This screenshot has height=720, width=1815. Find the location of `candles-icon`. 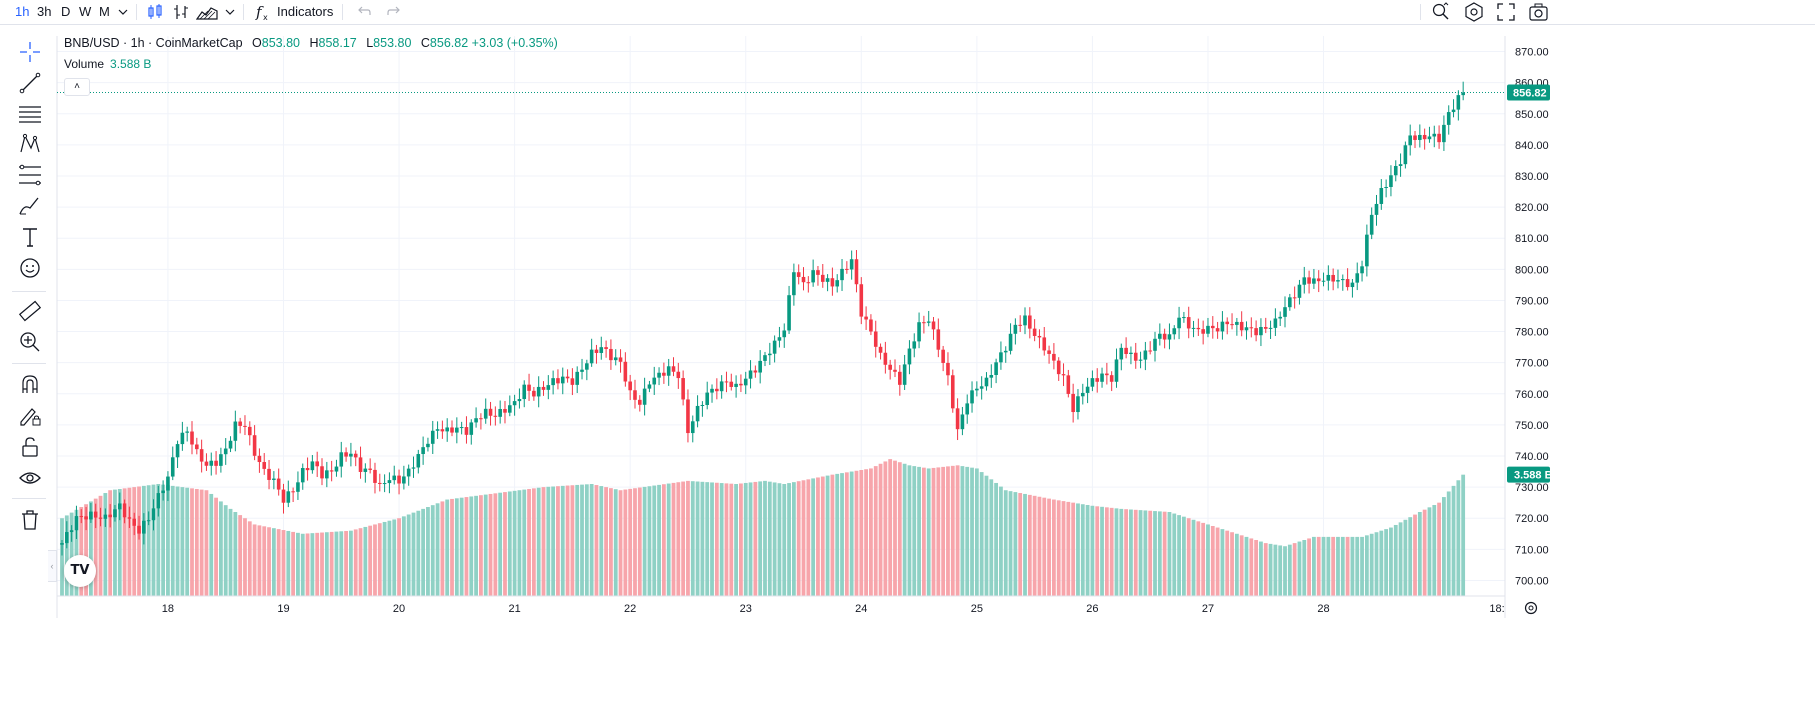

candles-icon is located at coordinates (155, 12).